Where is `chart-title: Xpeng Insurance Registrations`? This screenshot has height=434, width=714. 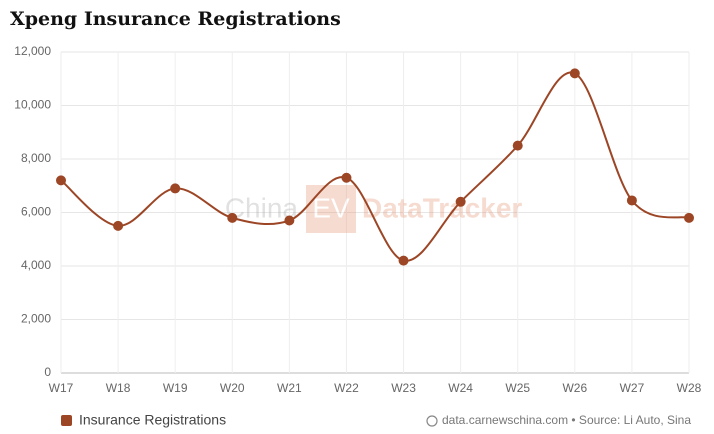 chart-title: Xpeng Insurance Registrations is located at coordinates (175, 19).